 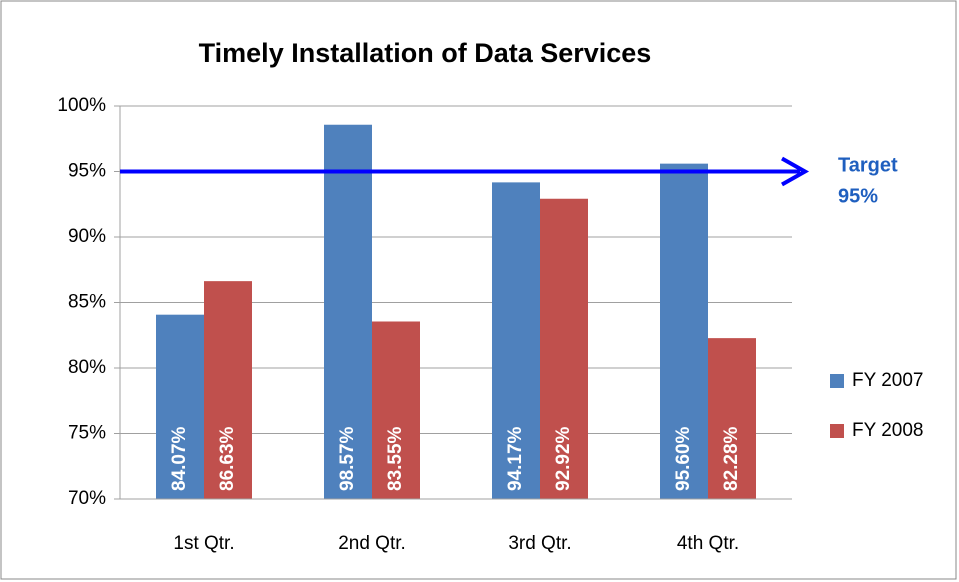 I want to click on value-label: 95.60%, so click(x=683, y=458).